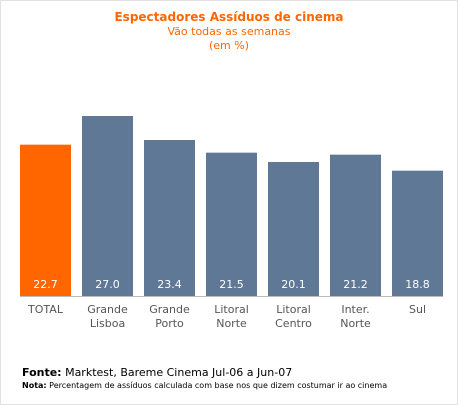  I want to click on category-label-4-1: Centro, so click(293, 323).